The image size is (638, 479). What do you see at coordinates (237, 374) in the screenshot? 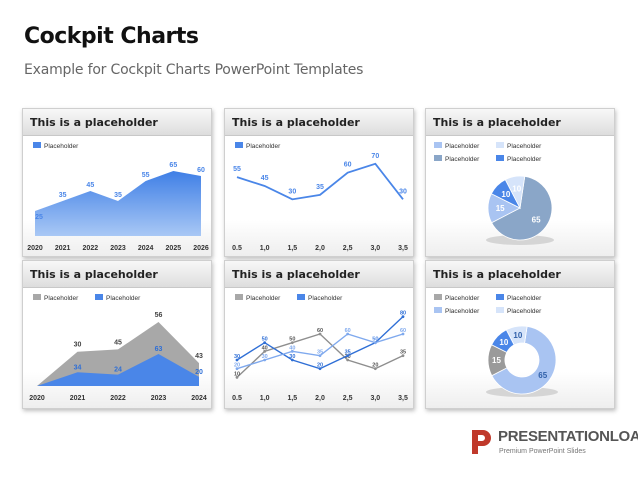
I see `data-label: 10` at bounding box center [237, 374].